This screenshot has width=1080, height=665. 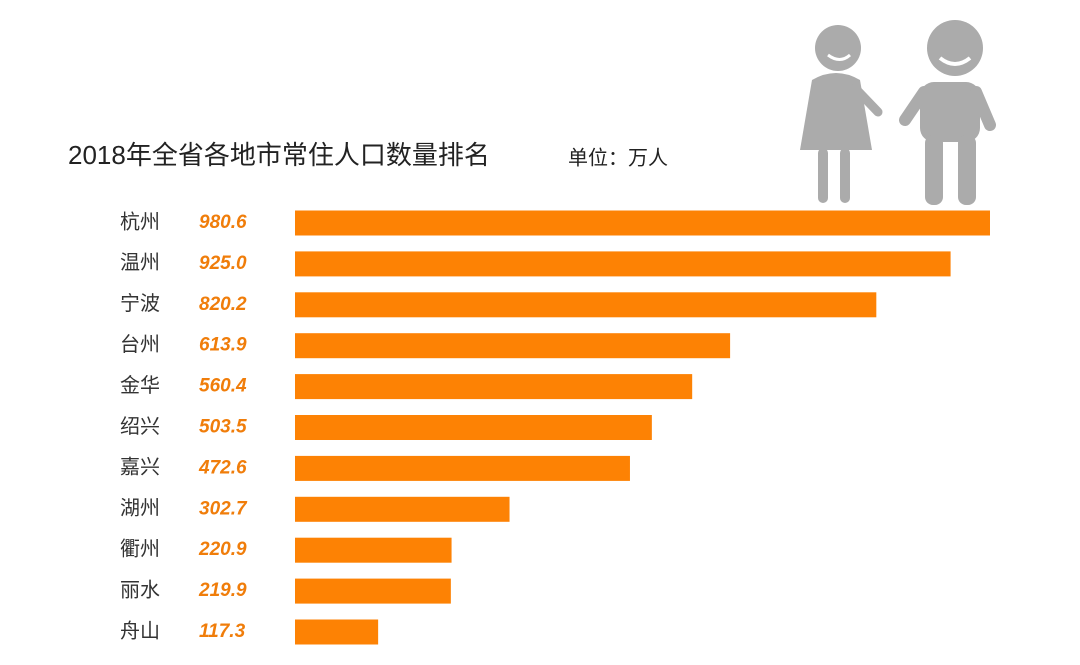 I want to click on category-label: 宁波, so click(x=140, y=303).